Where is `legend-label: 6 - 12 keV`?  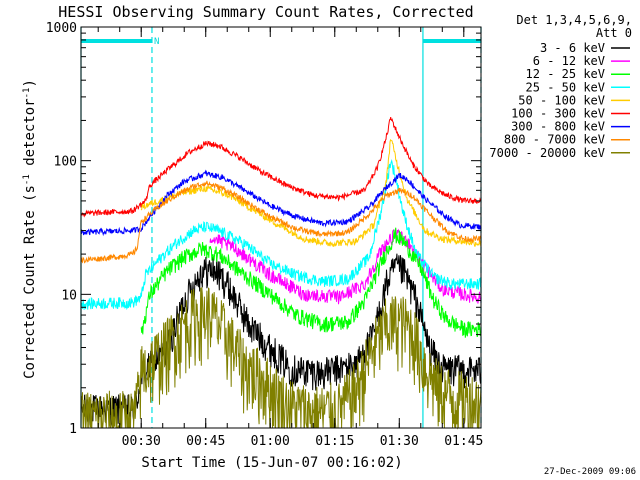
legend-label: 6 - 12 keV is located at coordinates (569, 61).